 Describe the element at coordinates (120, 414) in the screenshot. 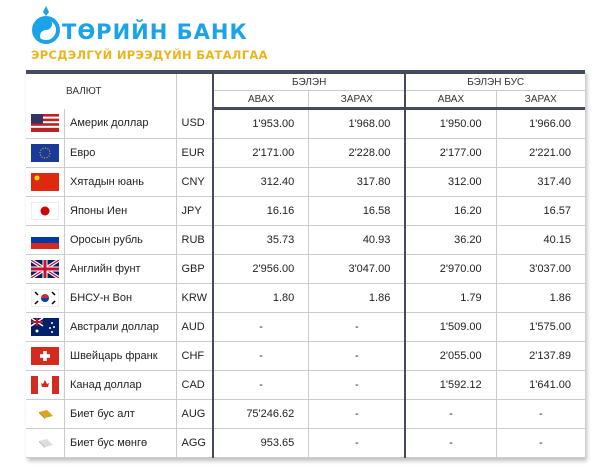

I see `currency-name: Биет бус алт` at that location.